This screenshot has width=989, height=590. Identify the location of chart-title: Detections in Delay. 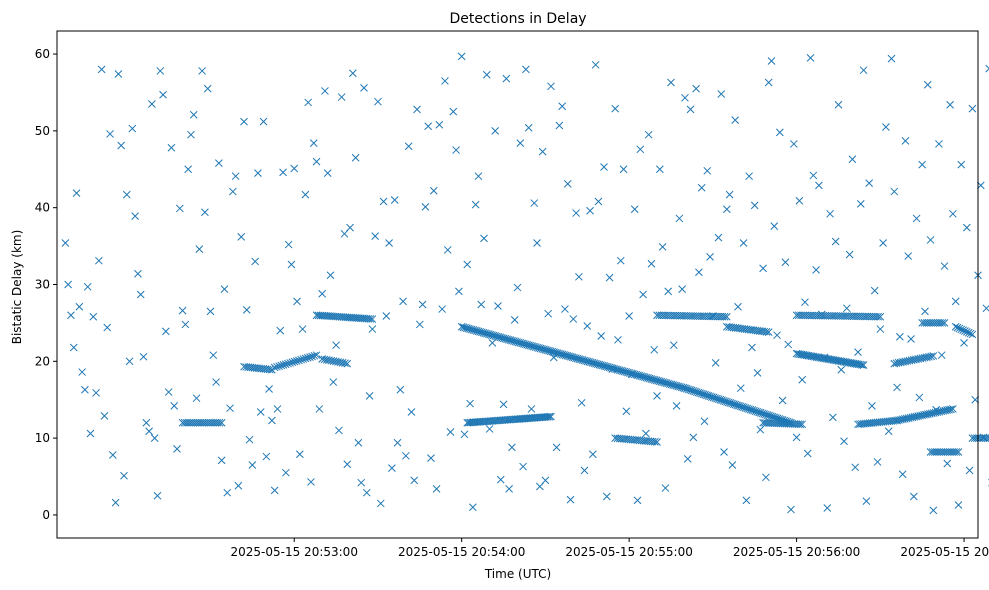
(517, 19).